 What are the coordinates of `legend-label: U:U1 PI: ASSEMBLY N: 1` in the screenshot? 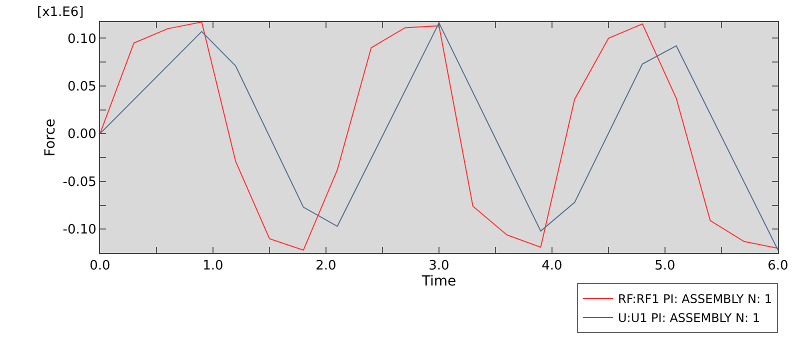 It's located at (689, 318).